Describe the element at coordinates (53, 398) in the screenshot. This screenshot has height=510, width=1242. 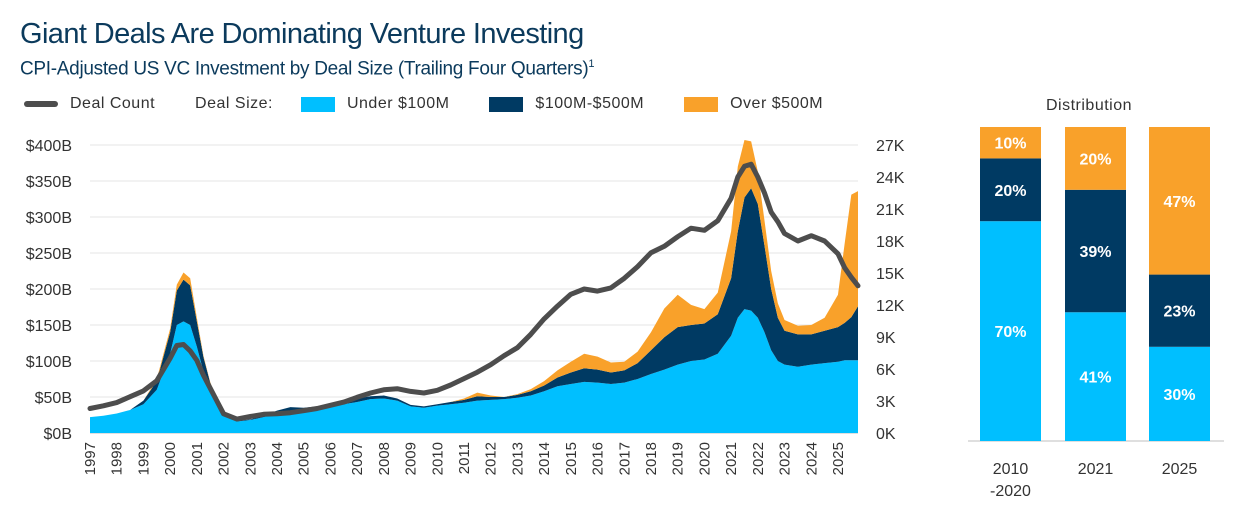
I see `y-tick-label: $50B` at that location.